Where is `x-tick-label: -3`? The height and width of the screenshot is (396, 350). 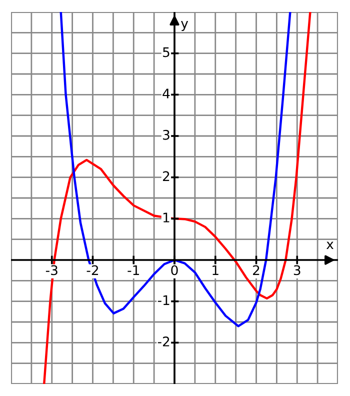
x-tick-label: -3 is located at coordinates (52, 270).